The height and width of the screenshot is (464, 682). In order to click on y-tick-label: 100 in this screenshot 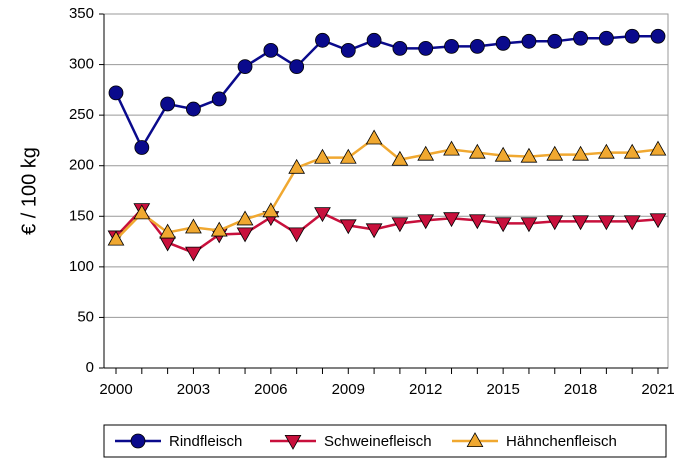, I will do `click(81, 266)`.